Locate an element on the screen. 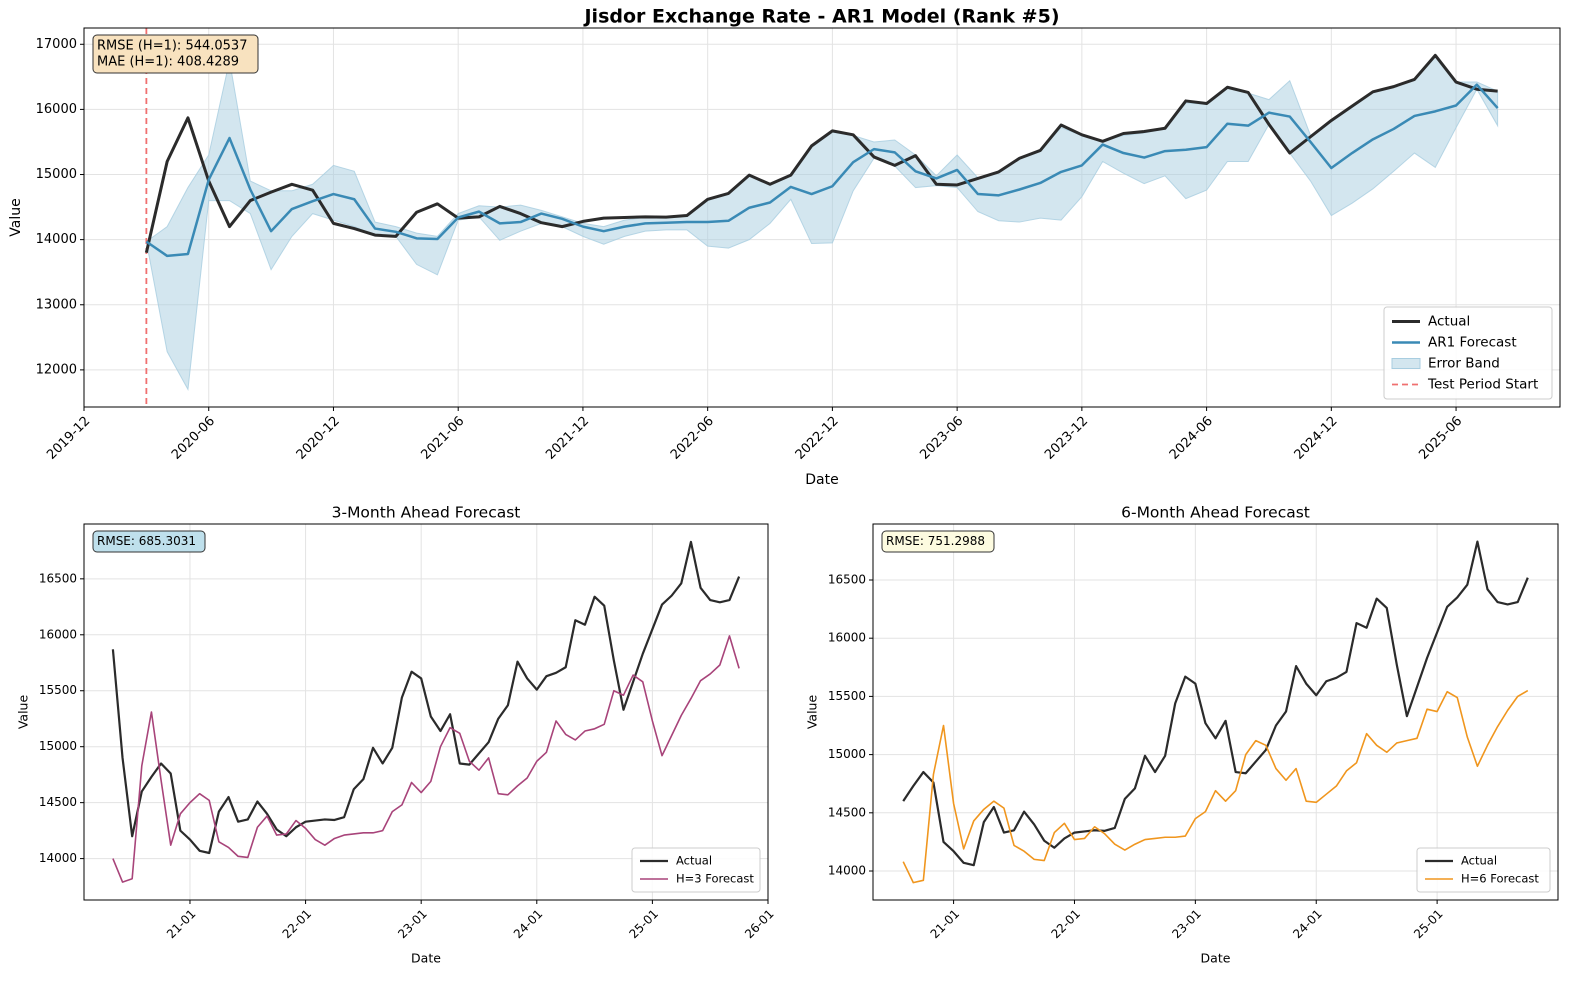  y-tick-label: 13000 is located at coordinates (56, 304).